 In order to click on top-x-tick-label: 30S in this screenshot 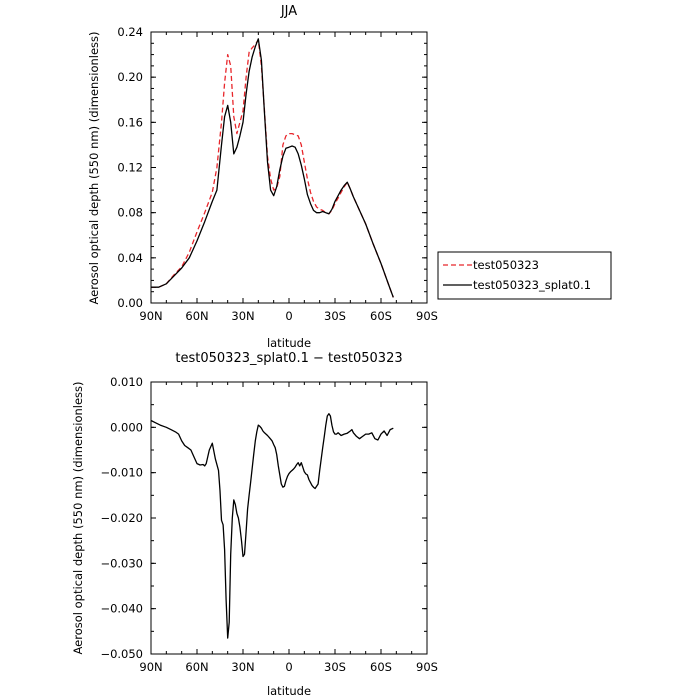, I will do `click(335, 316)`.